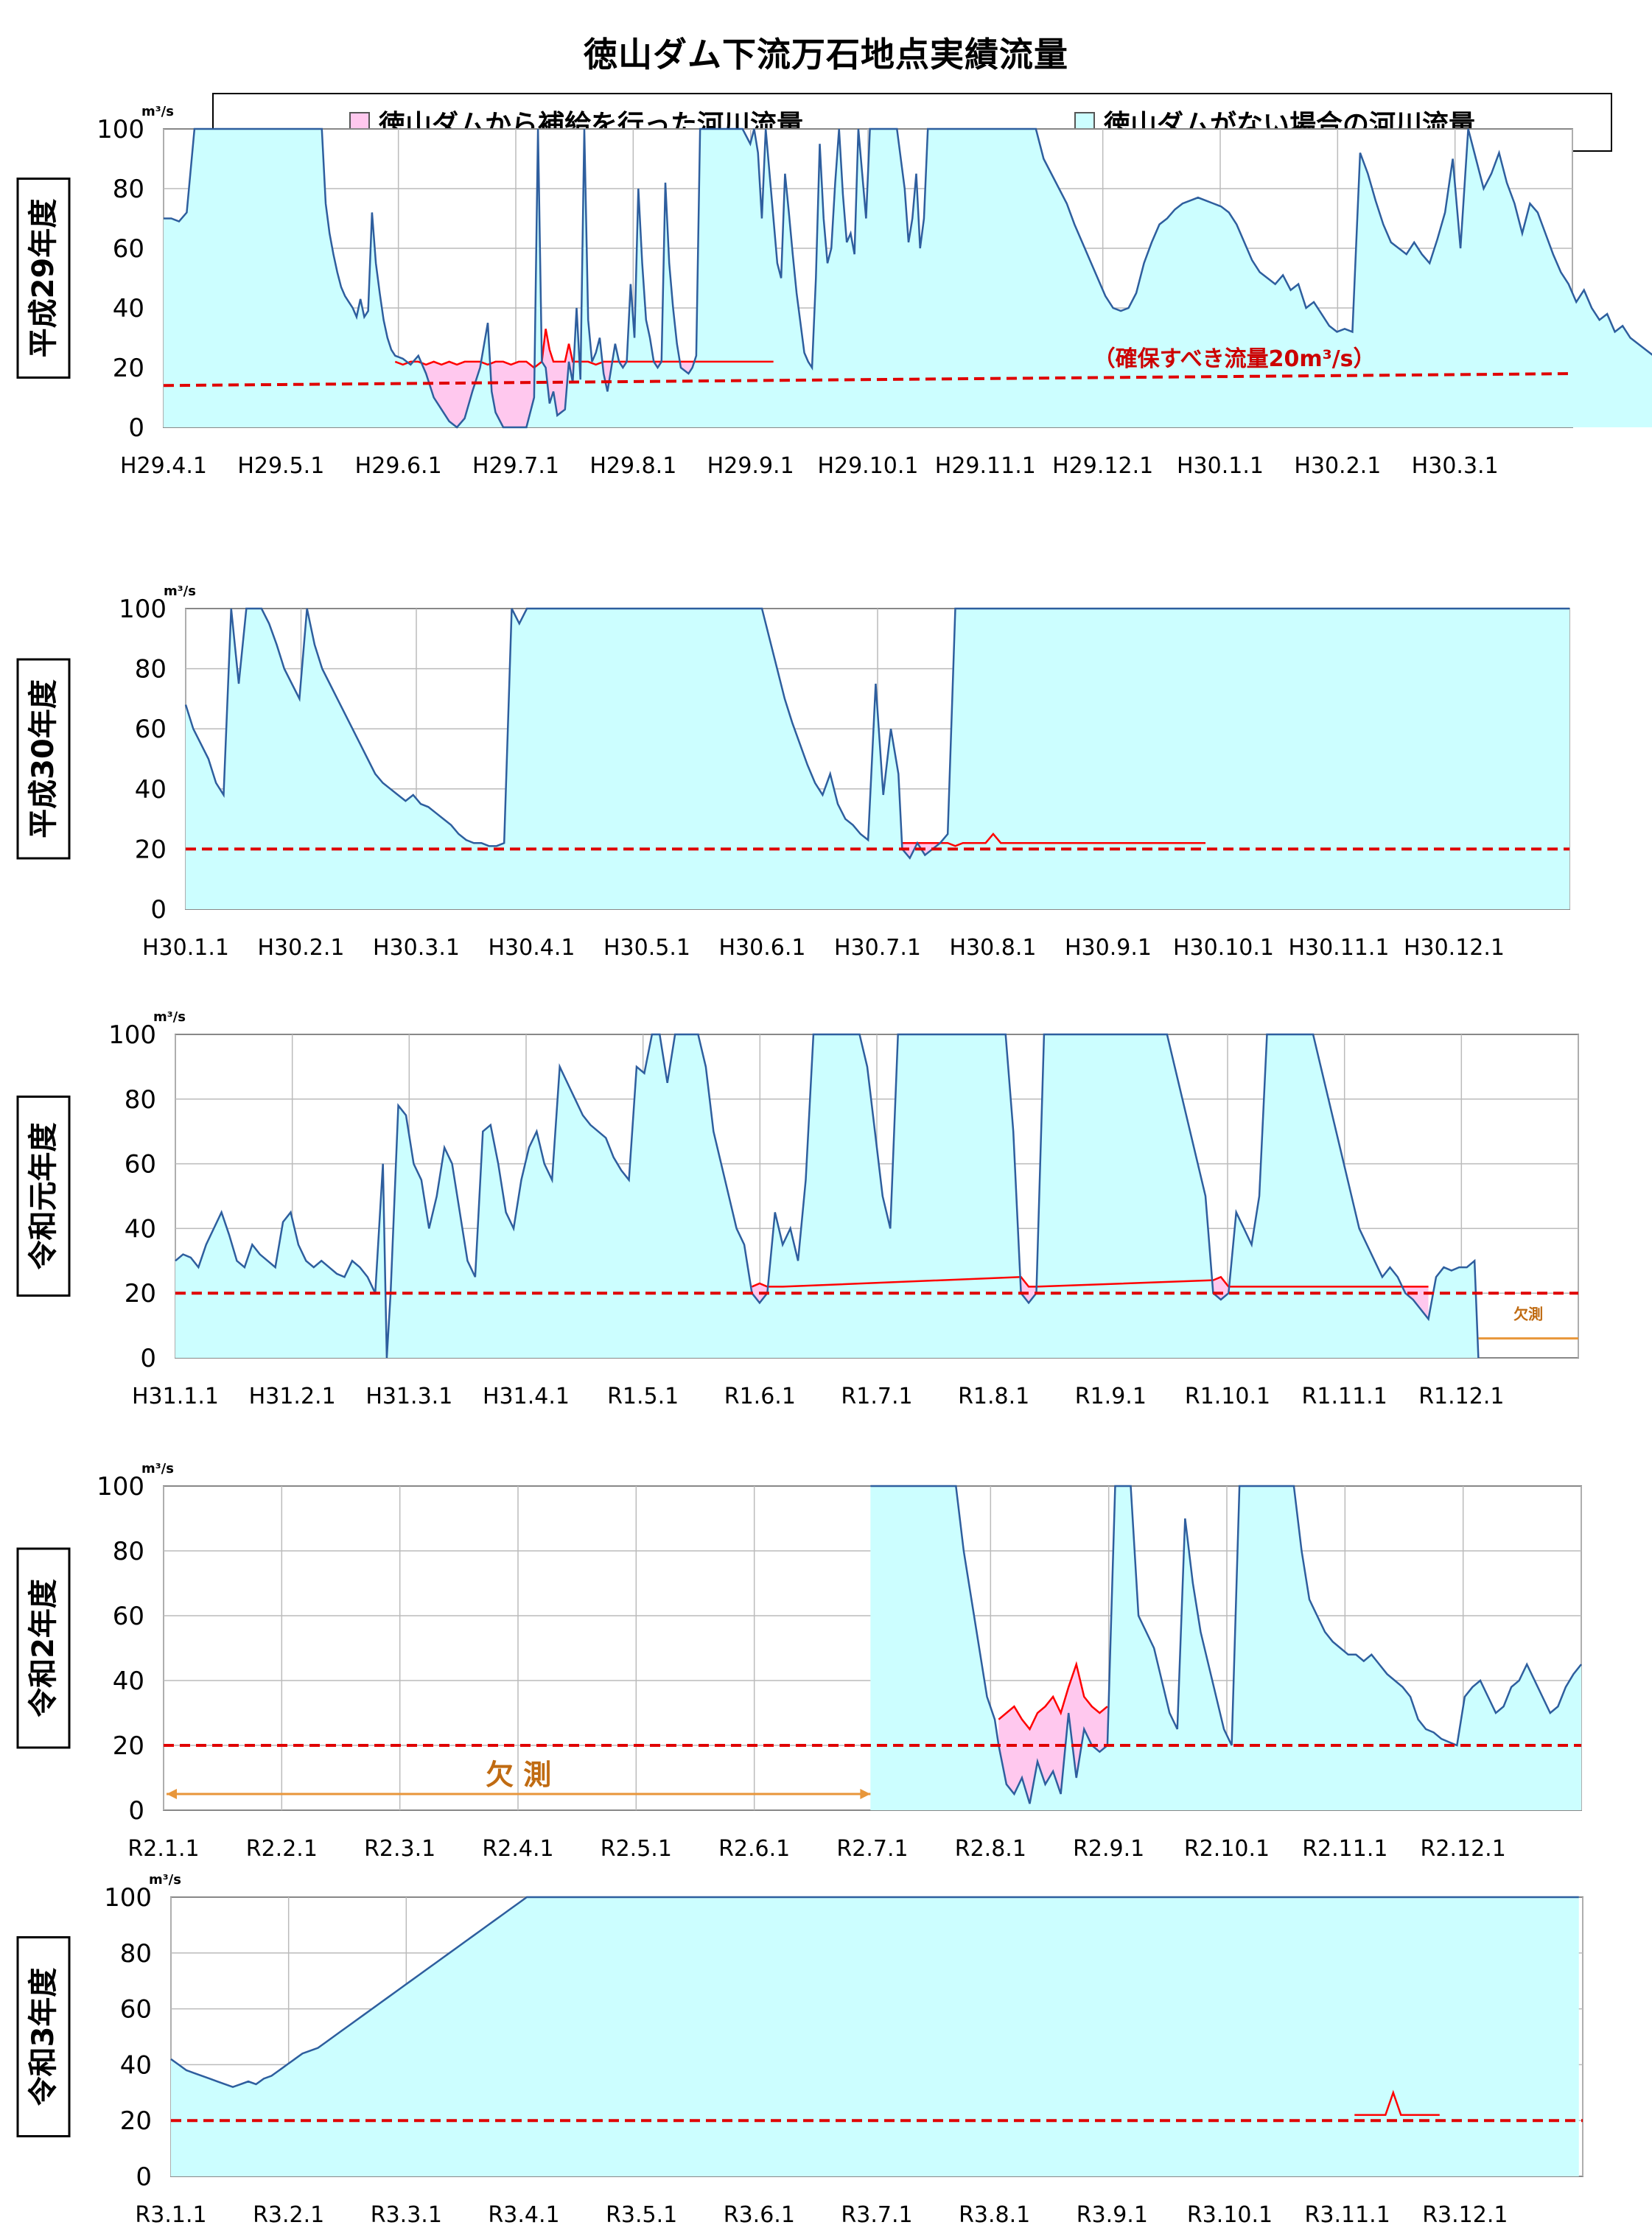  Describe the element at coordinates (826, 54) in the screenshot. I see `page-title: 徳山ダム下流万石地点実績流量` at that location.